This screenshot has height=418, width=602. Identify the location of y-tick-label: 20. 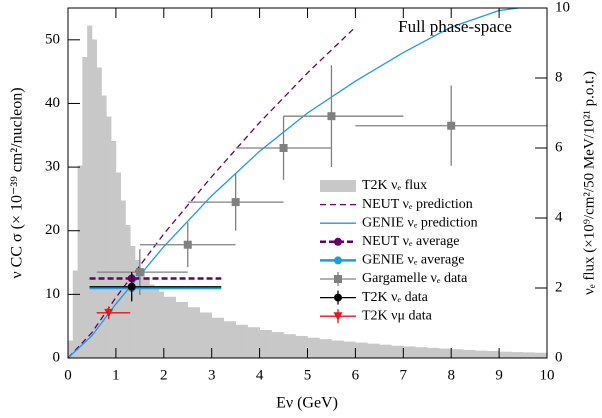
(52, 230).